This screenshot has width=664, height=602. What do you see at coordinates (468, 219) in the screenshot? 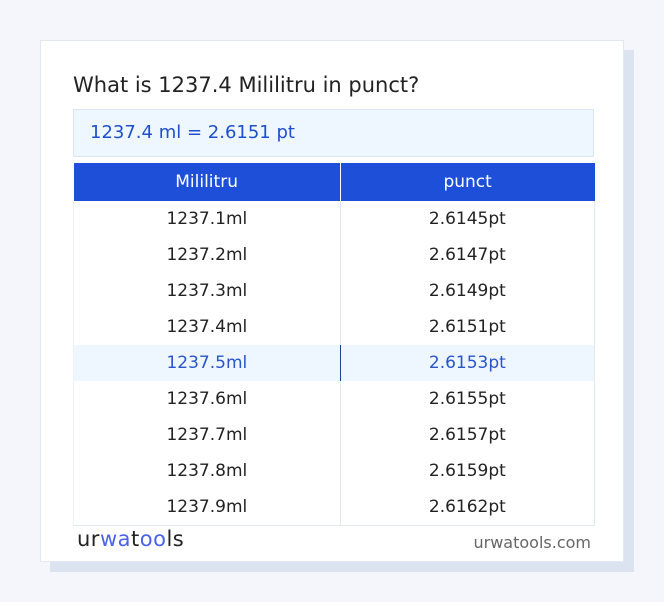
I see `punct-cell: 2.6145pt` at bounding box center [468, 219].